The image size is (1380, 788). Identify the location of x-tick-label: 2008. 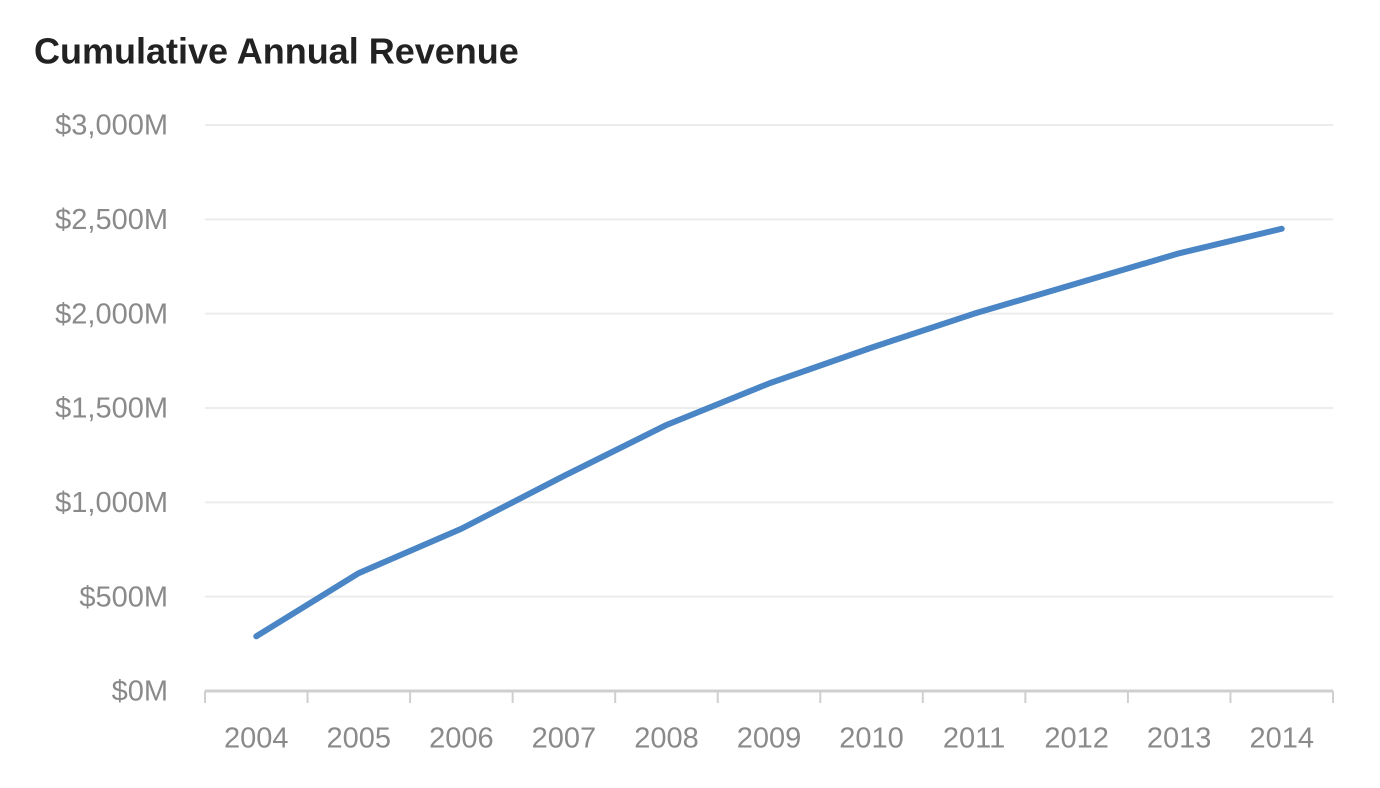
(666, 739).